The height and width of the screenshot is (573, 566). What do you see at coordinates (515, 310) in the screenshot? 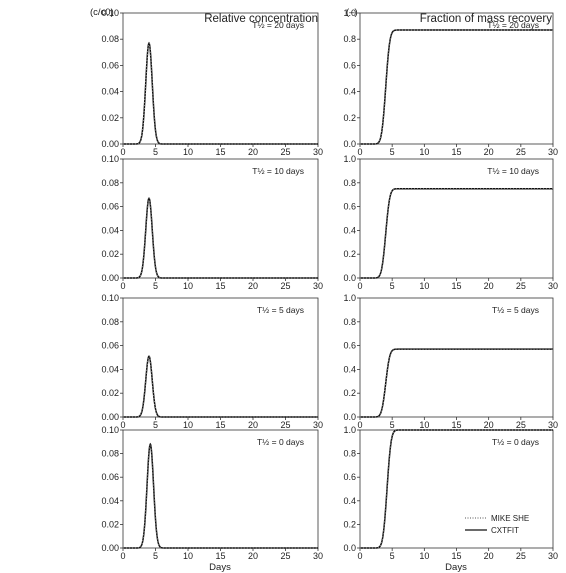
I see `half-life-annotation: T½ = 5 days` at bounding box center [515, 310].